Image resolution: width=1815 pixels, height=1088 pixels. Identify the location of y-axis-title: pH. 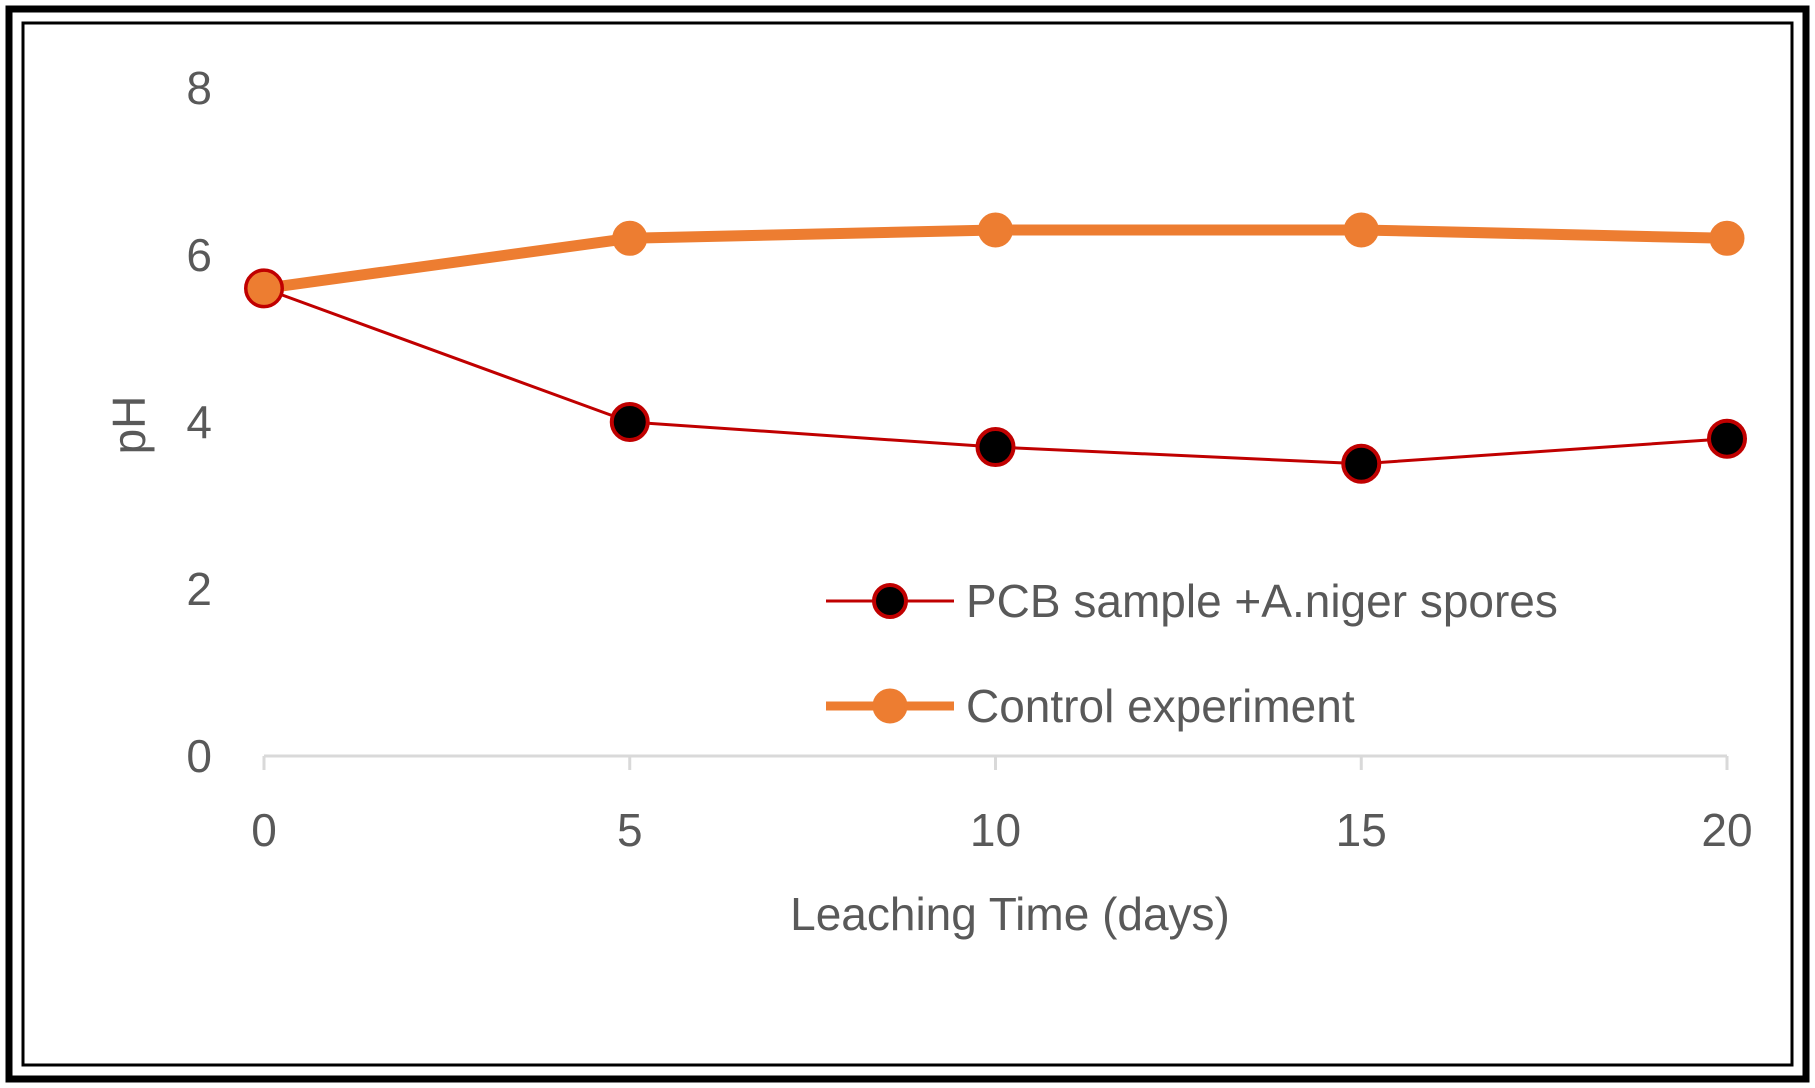
(129, 425).